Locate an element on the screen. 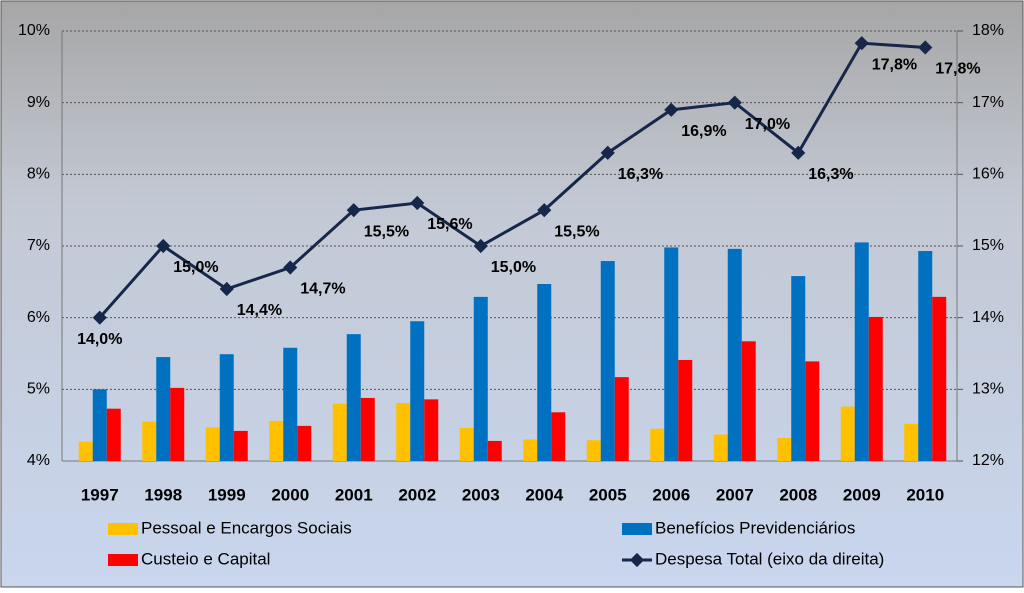 The image size is (1024, 593). y2-tick-label: 15% is located at coordinates (988, 245).